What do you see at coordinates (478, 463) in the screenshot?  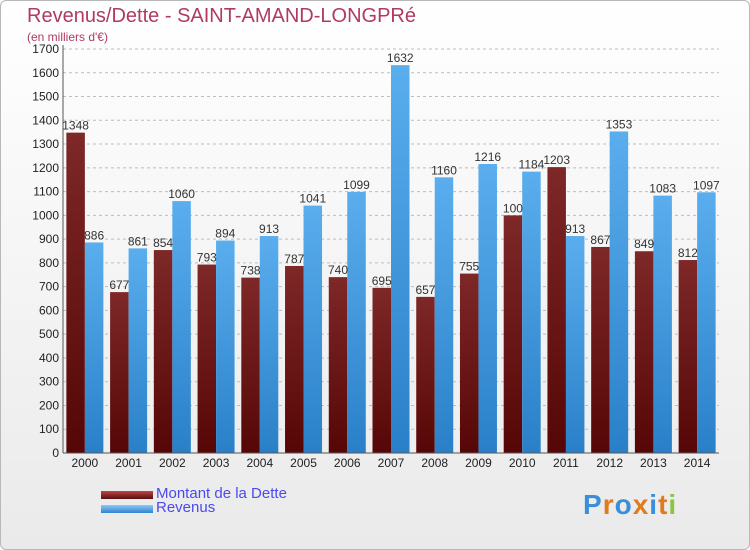 I see `x-tick-label: 2009` at bounding box center [478, 463].